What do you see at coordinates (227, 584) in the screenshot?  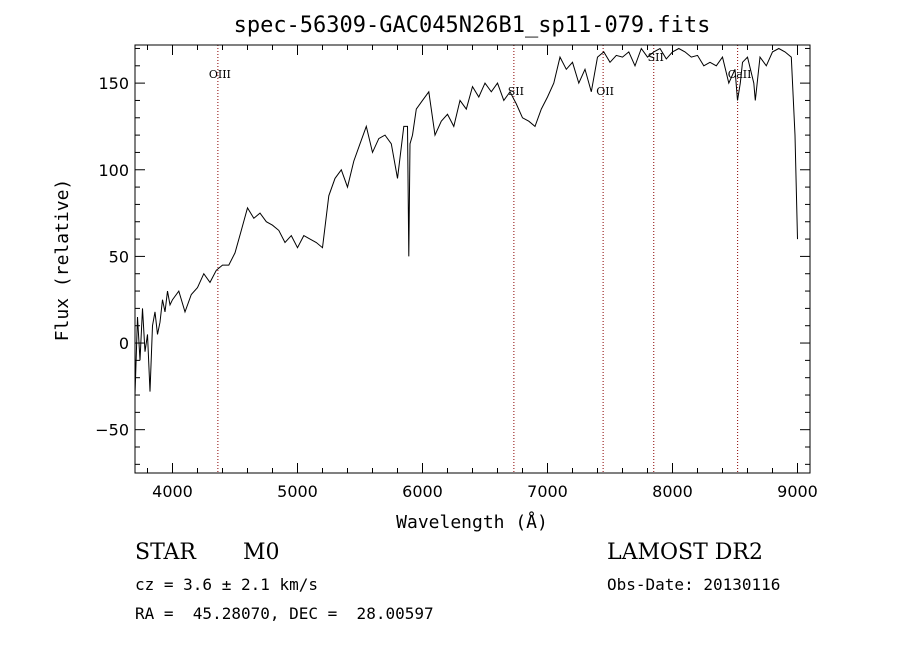 I see `redshift-text: cz = 3.6 ± 2.1 km/s` at bounding box center [227, 584].